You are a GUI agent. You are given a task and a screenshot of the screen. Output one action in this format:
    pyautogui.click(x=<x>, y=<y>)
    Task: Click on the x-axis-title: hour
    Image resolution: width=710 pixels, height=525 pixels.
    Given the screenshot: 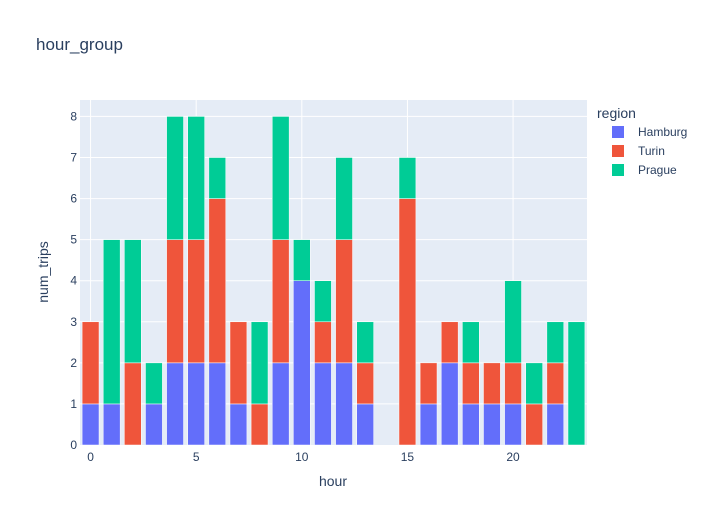 What is the action you would take?
    pyautogui.click(x=333, y=481)
    